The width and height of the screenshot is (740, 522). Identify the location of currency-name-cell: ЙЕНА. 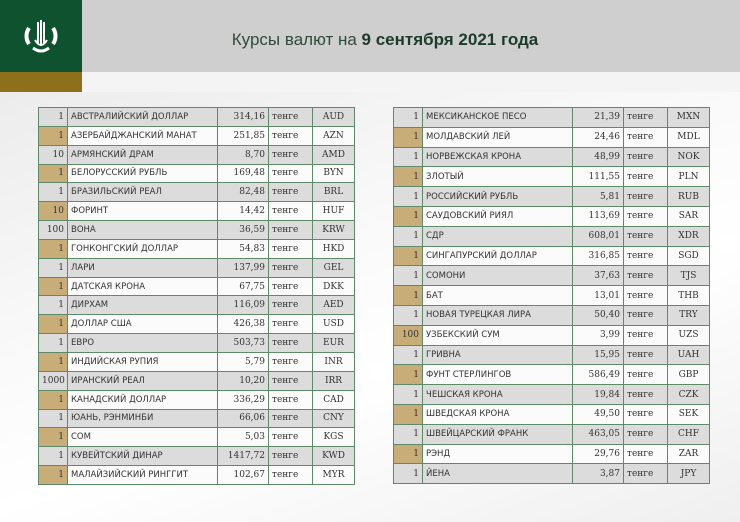
(497, 474).